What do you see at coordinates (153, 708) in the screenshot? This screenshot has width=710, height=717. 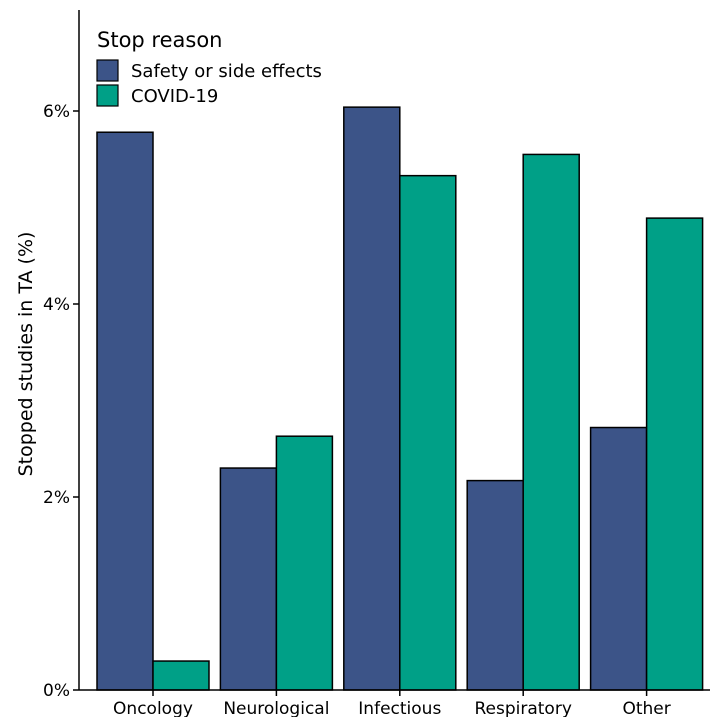 I see `x-category-label: Oncology` at bounding box center [153, 708].